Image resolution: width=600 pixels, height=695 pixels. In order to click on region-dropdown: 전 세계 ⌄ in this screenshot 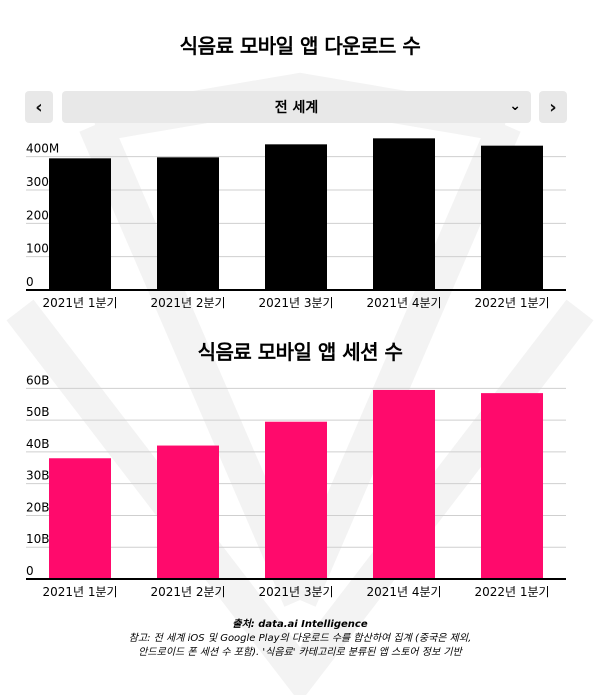, I will do `click(296, 107)`.